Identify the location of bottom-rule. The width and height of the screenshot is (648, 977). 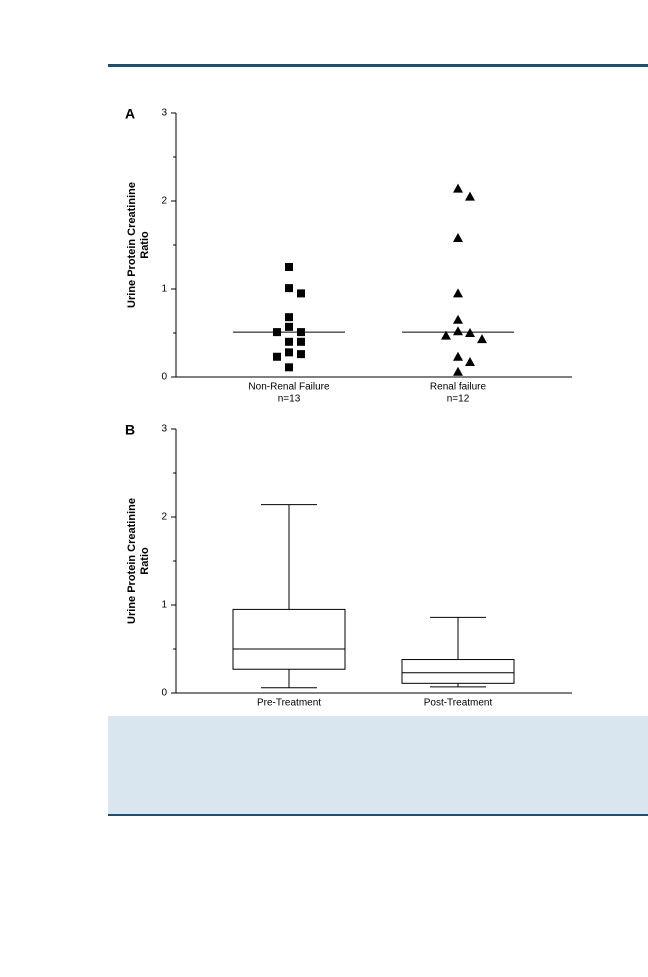
(378, 815).